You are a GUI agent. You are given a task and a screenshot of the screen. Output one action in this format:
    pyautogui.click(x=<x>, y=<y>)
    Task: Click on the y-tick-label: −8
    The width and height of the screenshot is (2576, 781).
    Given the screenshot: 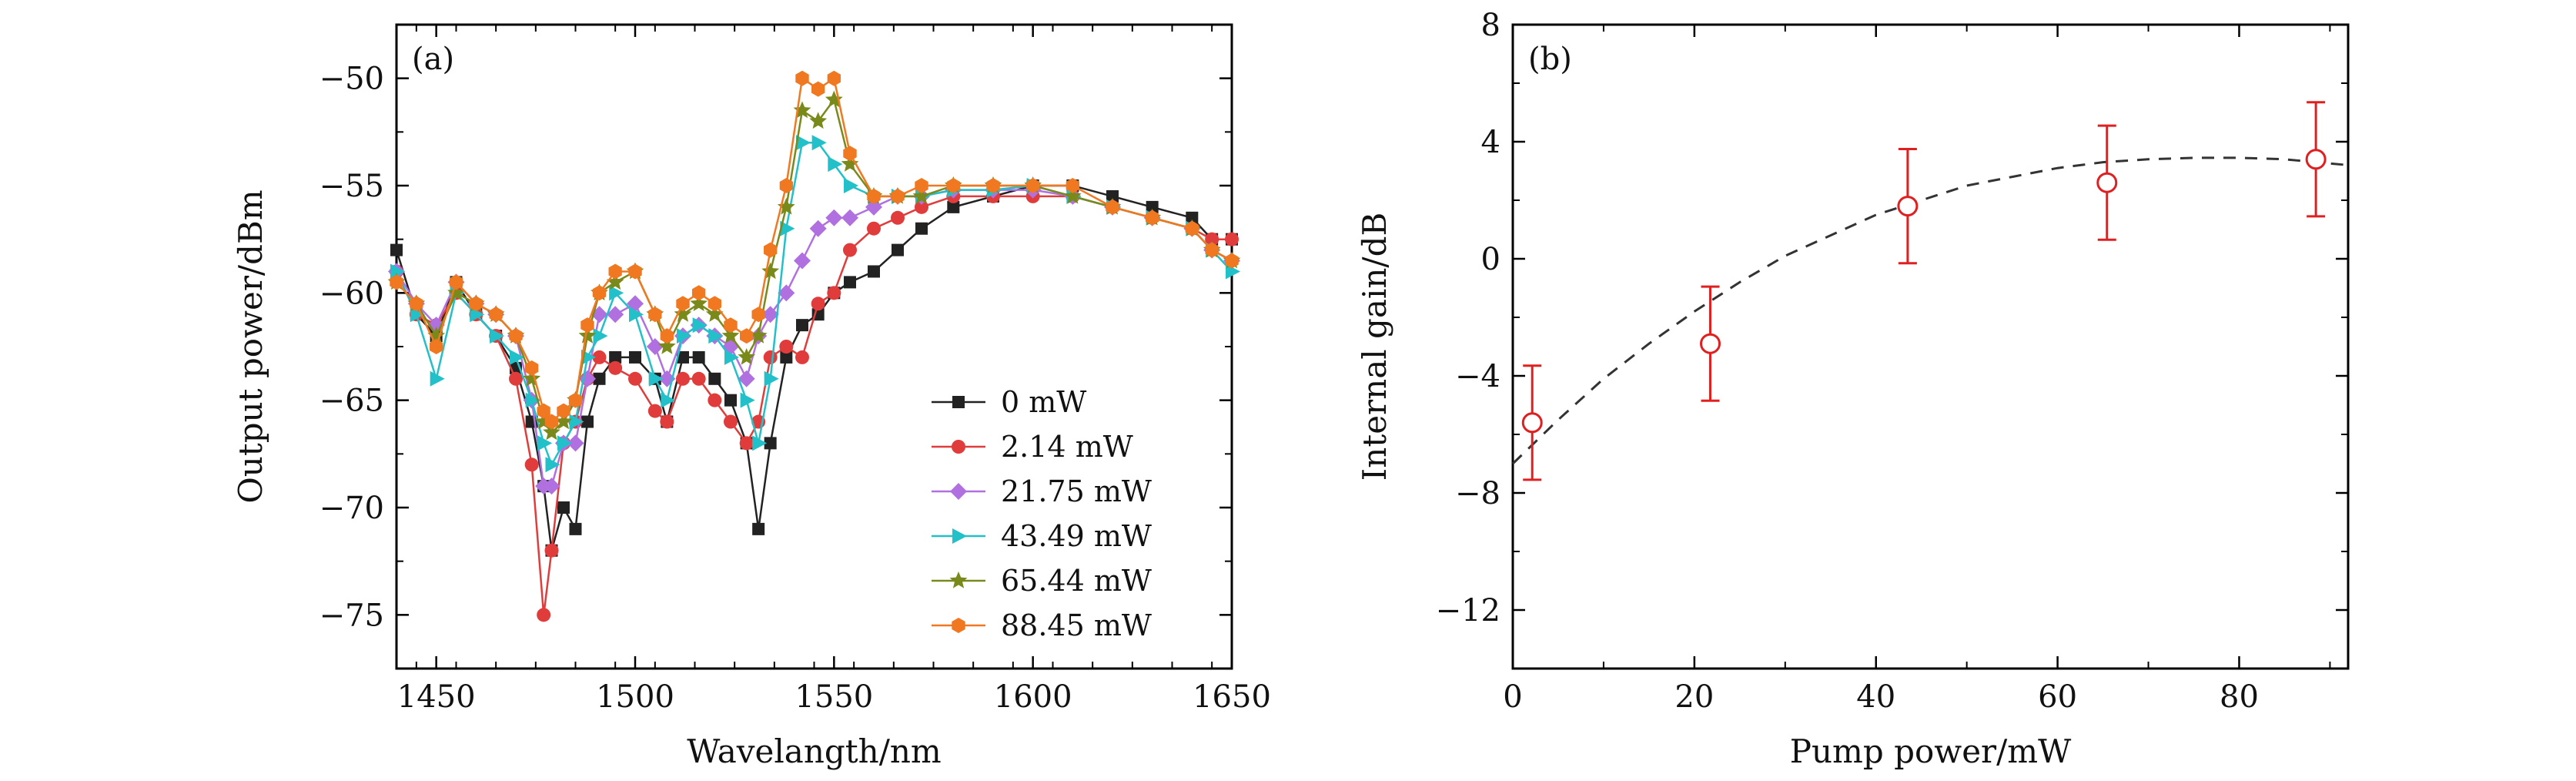 What is the action you would take?
    pyautogui.click(x=1477, y=494)
    